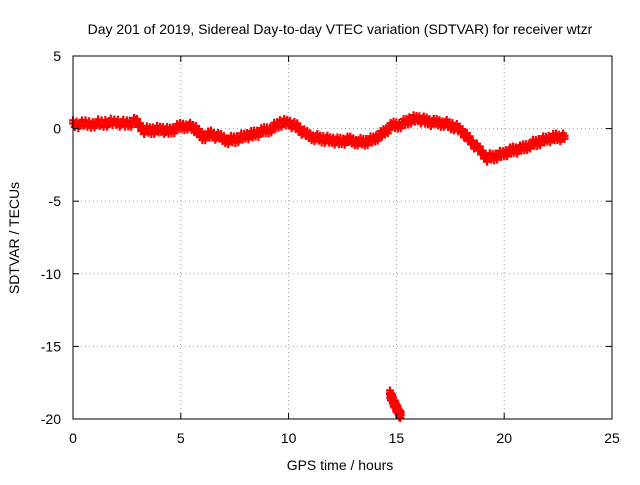  I want to click on y-tick-label: -20, so click(51, 419).